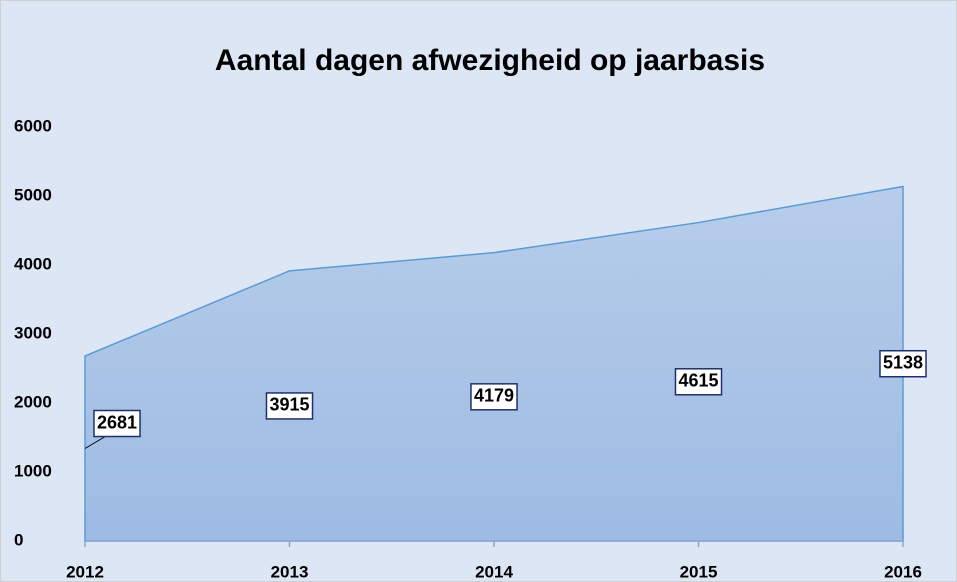 The height and width of the screenshot is (582, 957). I want to click on x-tick-label: 2012, so click(85, 571).